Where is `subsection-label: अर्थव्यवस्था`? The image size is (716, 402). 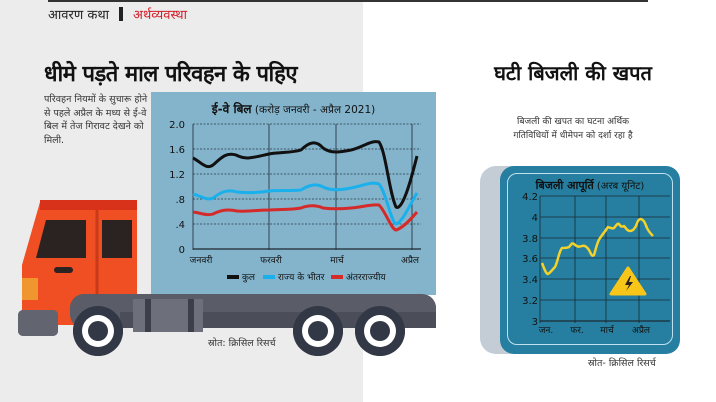 subsection-label: अर्थव्यवस्था is located at coordinates (160, 15).